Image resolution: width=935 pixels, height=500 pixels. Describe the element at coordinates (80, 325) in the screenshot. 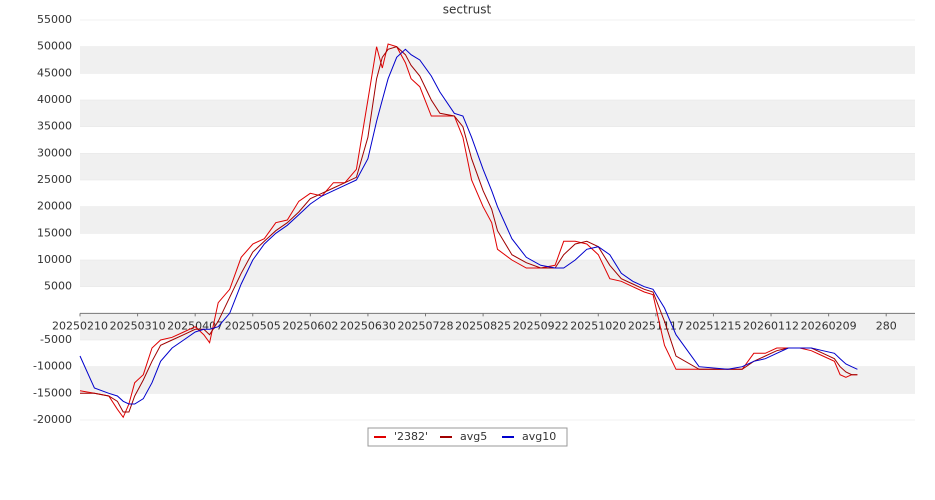

I see `x-tick-label: 20250210` at that location.